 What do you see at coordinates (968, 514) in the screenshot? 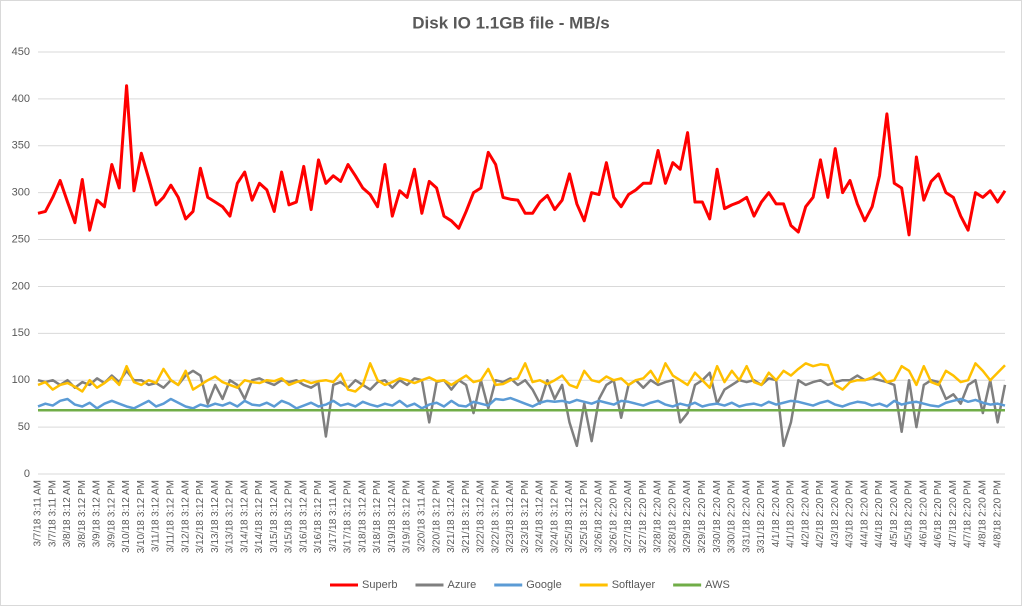
I see `x-tick-label: 4/7/18 2:20 PM` at bounding box center [968, 514].